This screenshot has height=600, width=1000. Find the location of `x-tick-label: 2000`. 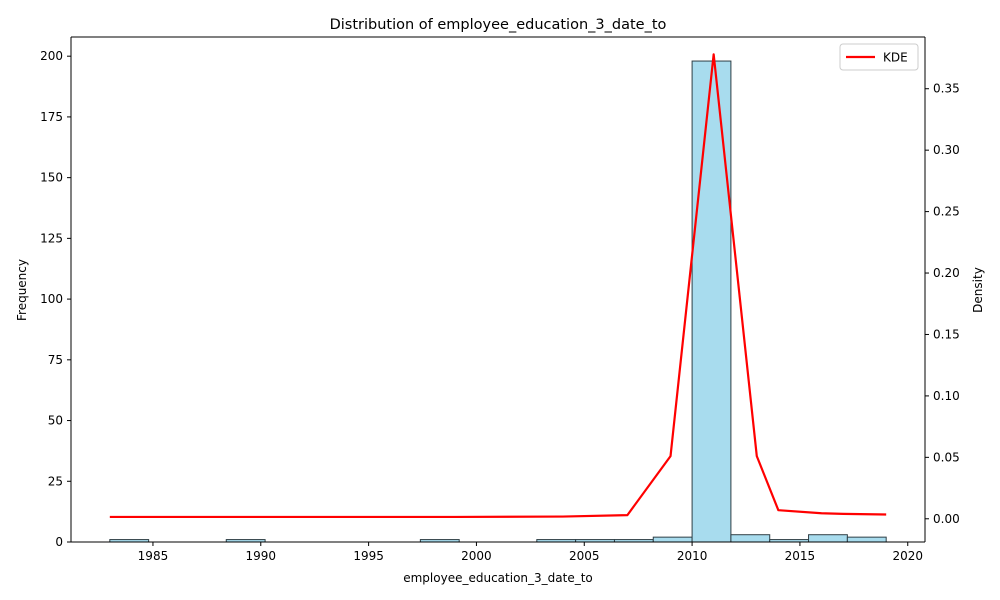

x-tick-label: 2000 is located at coordinates (476, 556).